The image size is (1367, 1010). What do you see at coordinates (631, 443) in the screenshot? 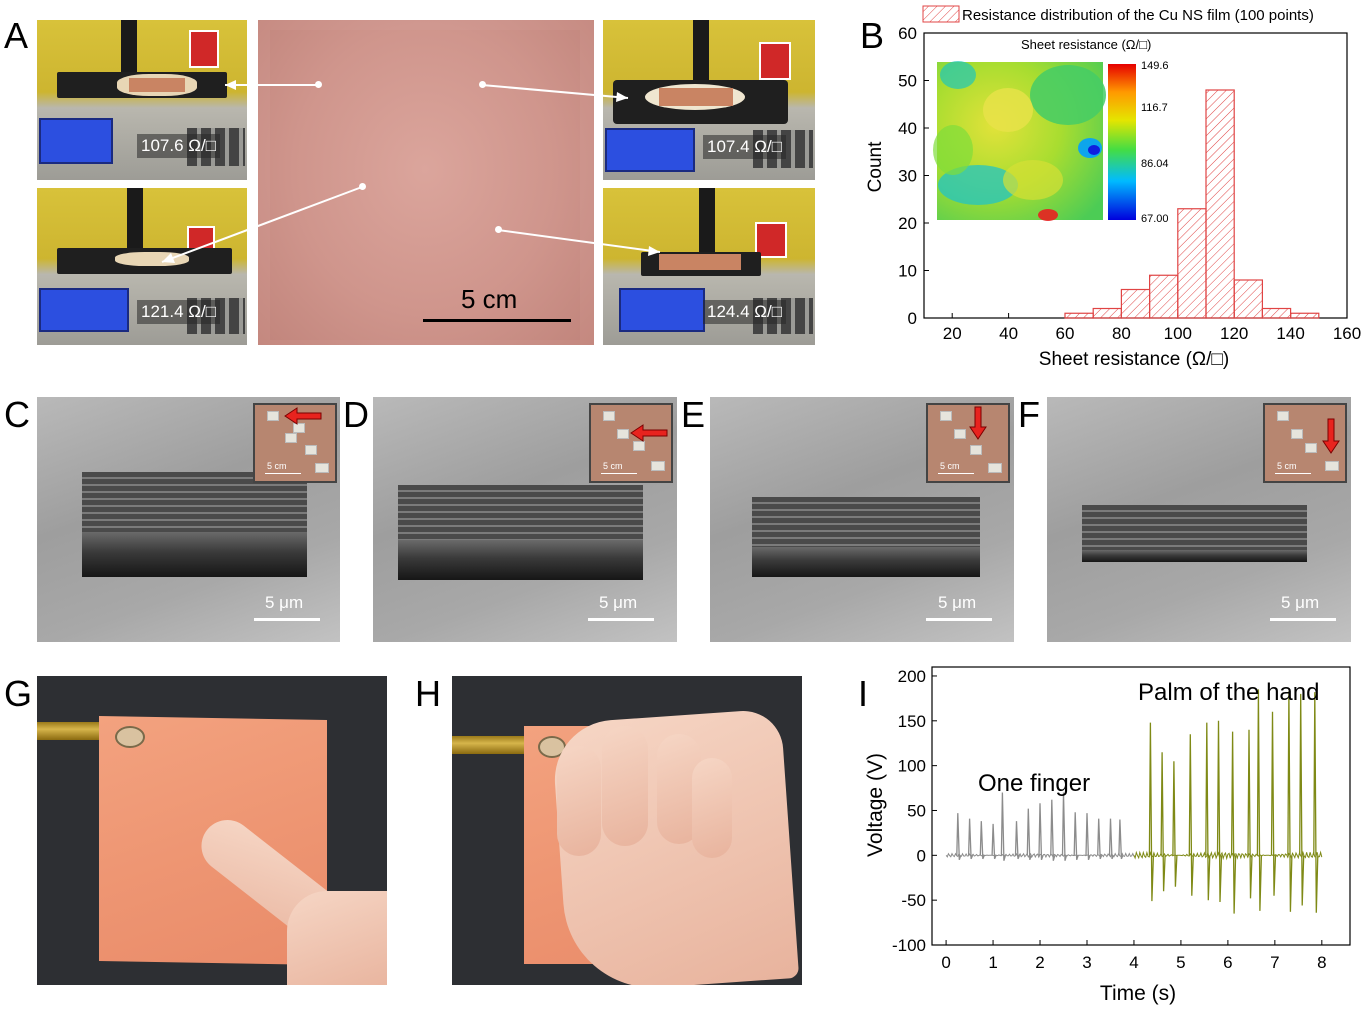
I see `sem-inset-d: 5 cm` at bounding box center [631, 443].